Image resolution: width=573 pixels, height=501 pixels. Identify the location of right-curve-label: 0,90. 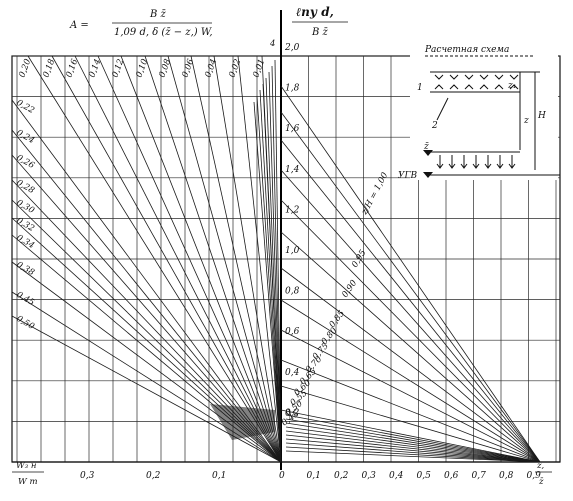
(349, 289).